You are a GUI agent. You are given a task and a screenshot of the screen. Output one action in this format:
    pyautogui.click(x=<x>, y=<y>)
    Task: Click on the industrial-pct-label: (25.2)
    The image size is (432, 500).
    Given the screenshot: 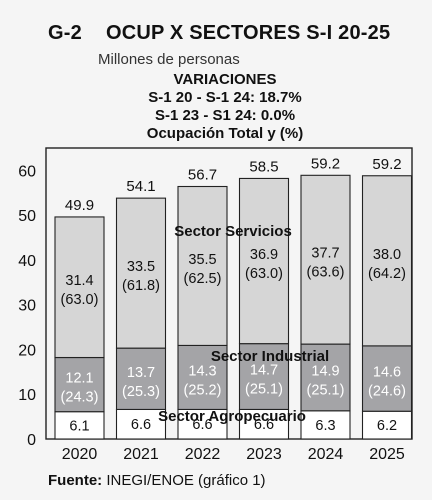 What is the action you would take?
    pyautogui.click(x=203, y=390)
    